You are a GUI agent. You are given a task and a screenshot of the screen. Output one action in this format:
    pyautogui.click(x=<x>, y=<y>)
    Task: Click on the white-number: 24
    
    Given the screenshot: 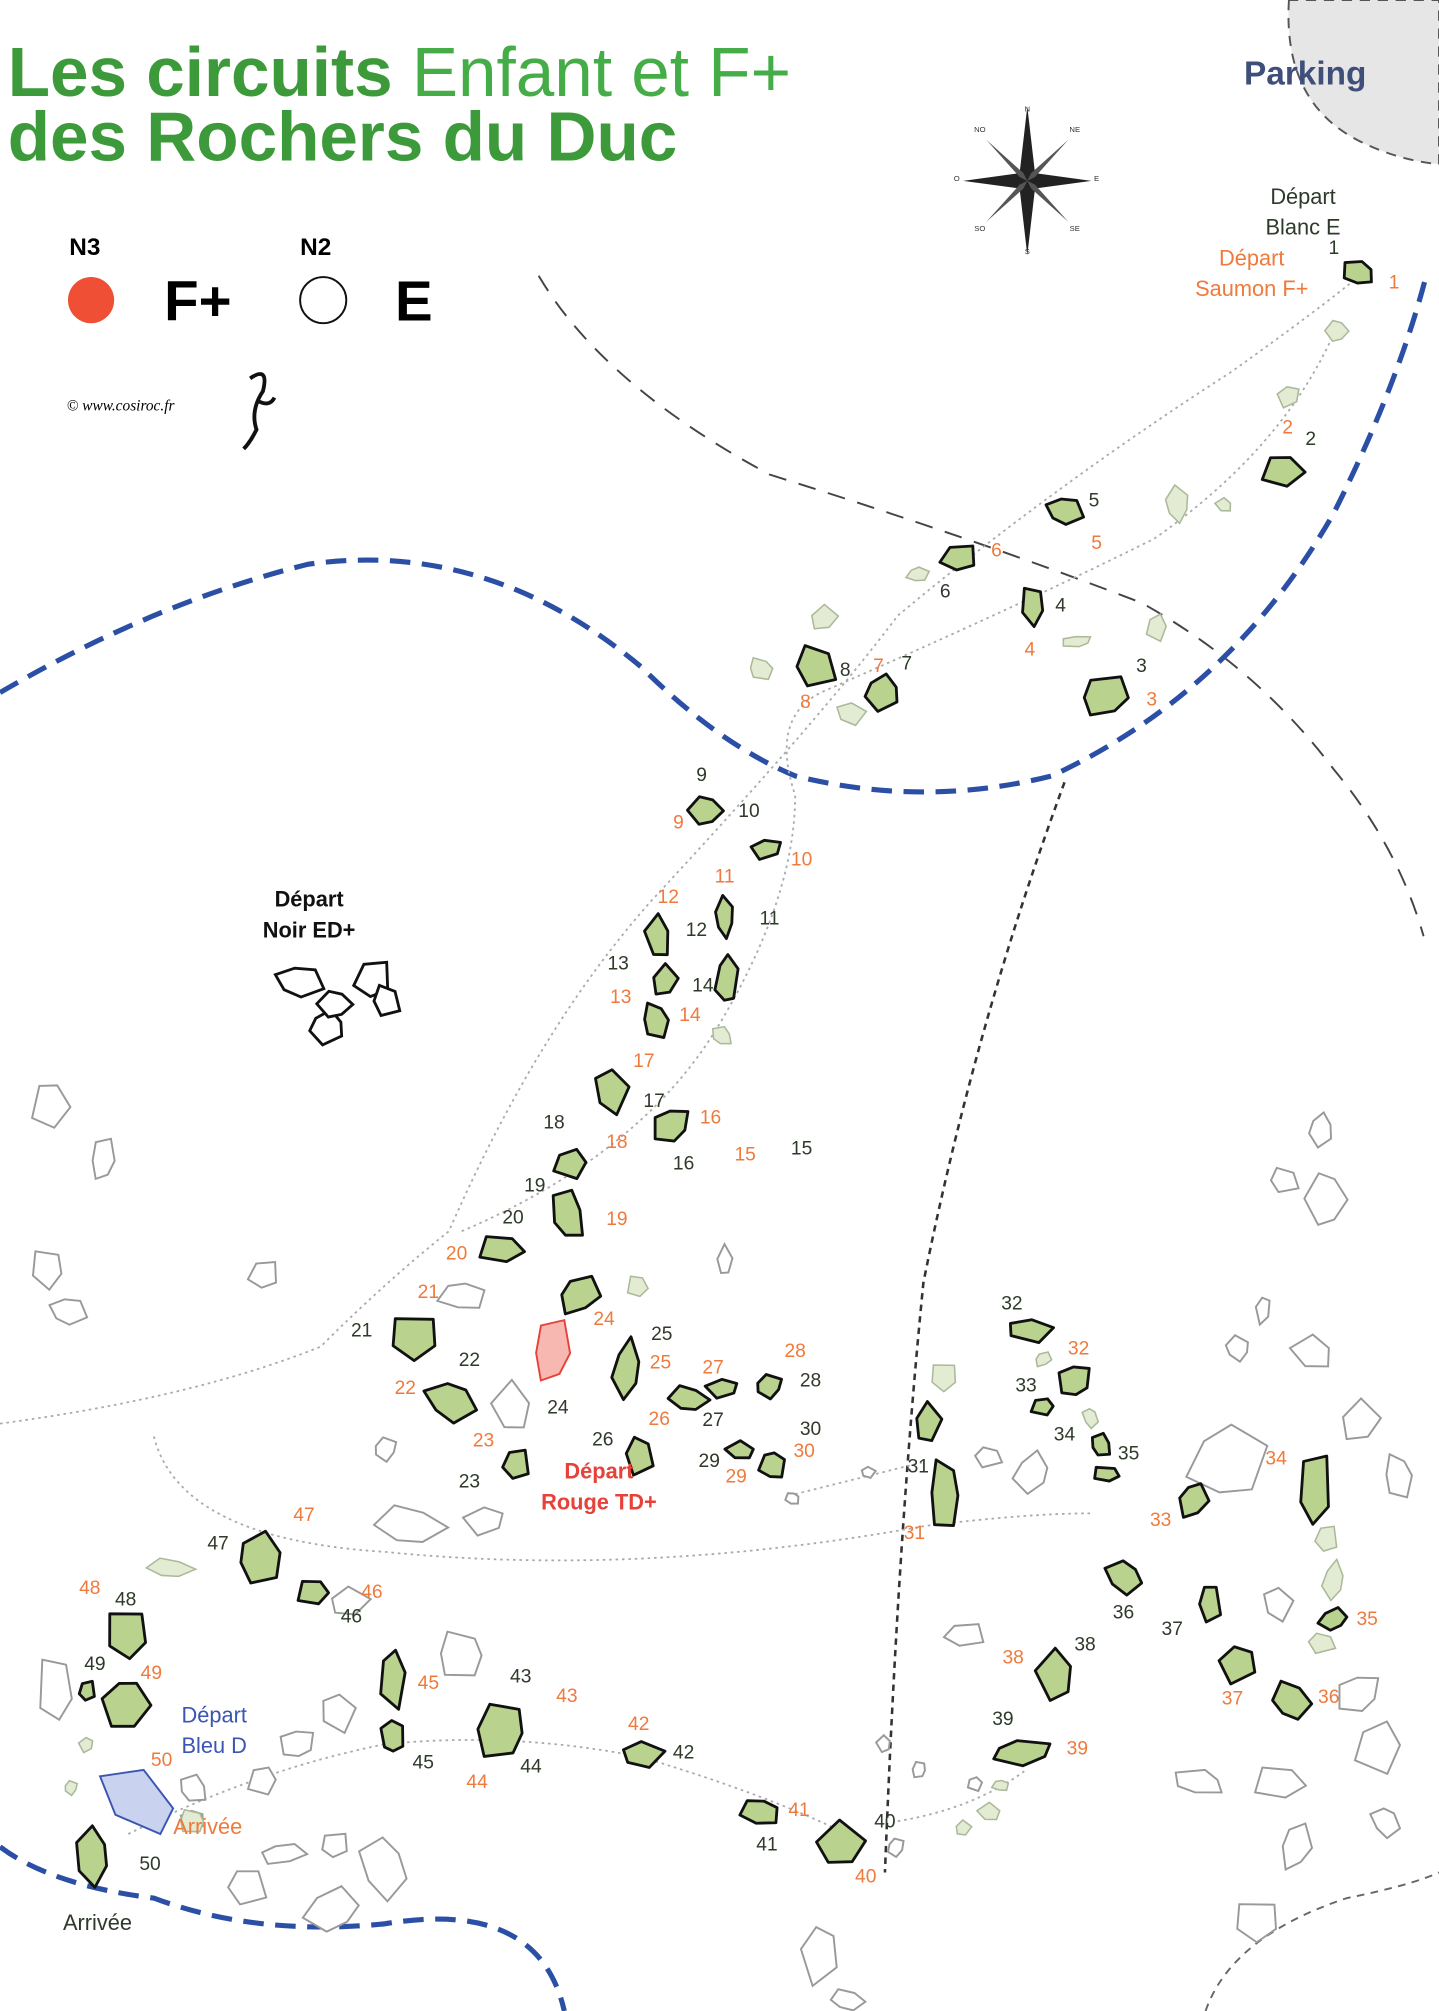 What is the action you would take?
    pyautogui.click(x=558, y=1407)
    